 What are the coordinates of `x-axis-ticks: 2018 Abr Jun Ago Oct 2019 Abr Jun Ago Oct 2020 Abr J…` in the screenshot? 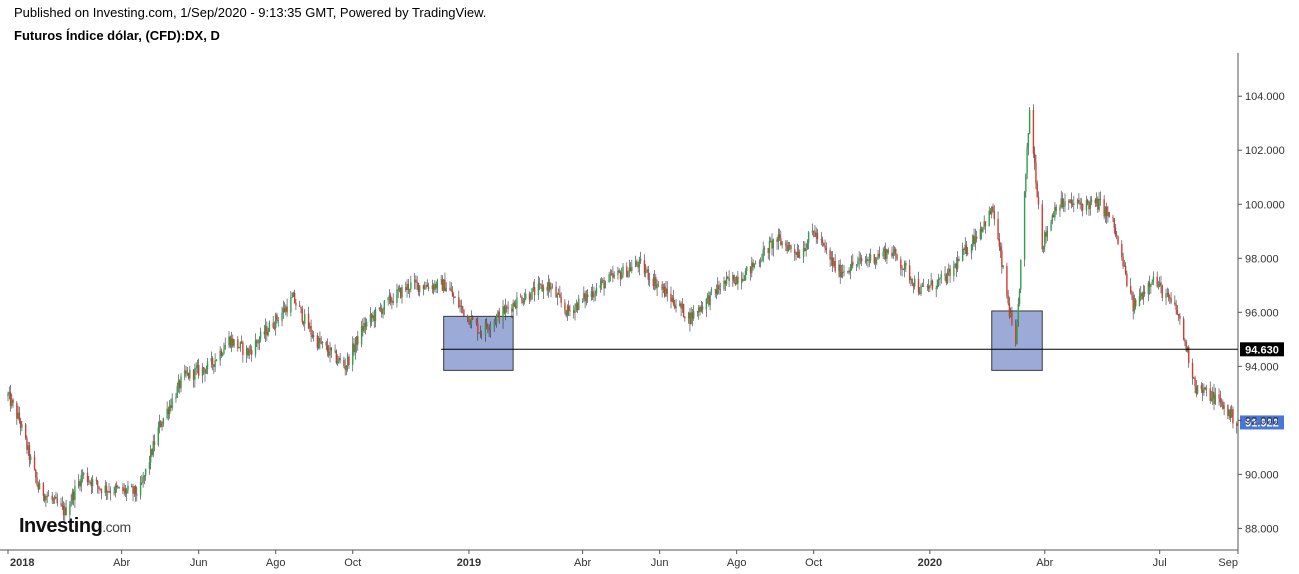 It's located at (623, 559).